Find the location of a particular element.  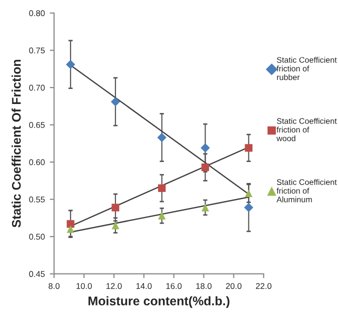

x-tick-label: 14.0 is located at coordinates (144, 286).